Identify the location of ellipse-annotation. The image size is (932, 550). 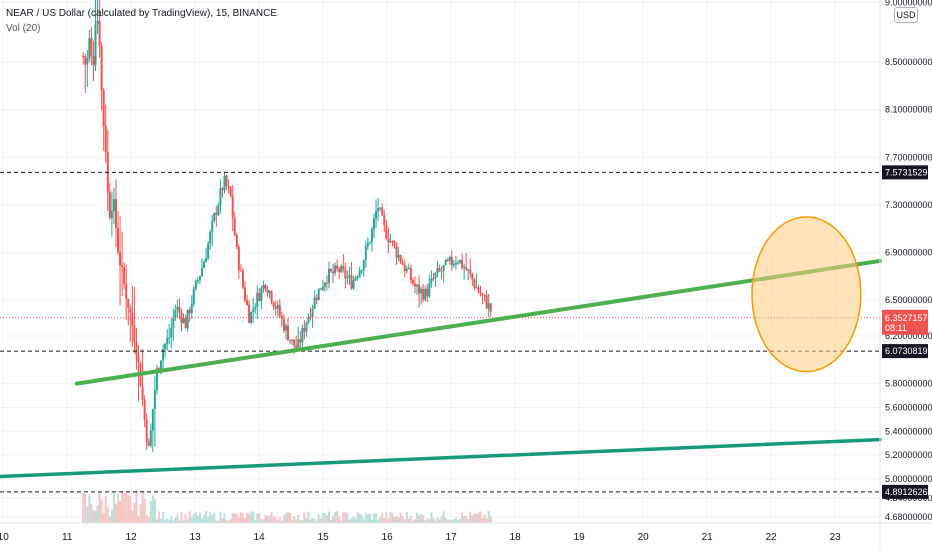
(806, 294).